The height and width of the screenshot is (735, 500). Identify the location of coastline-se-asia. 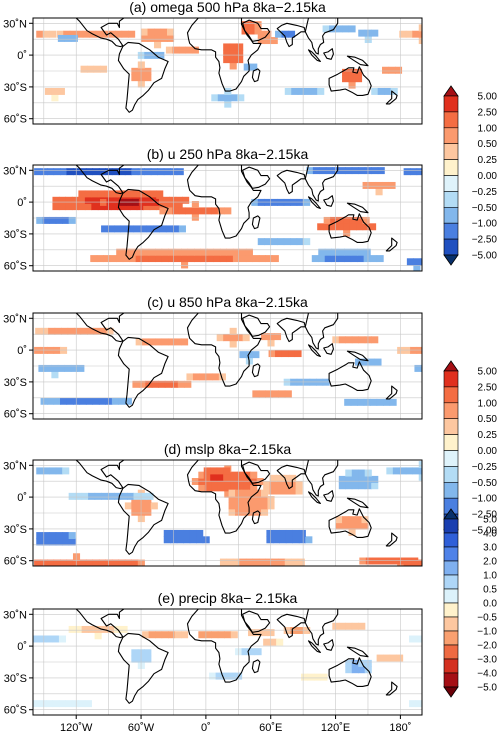
(321, 627).